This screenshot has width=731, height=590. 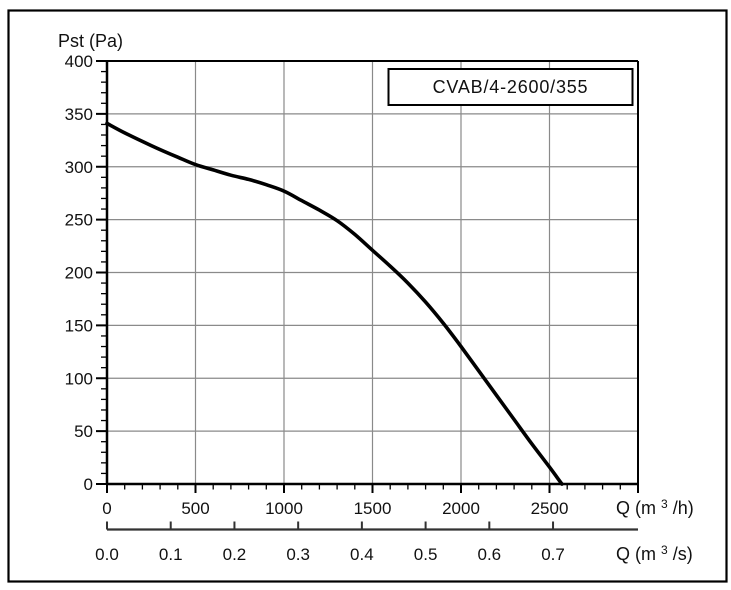 What do you see at coordinates (171, 554) in the screenshot?
I see `secondary-axis-tick-label: 0.1` at bounding box center [171, 554].